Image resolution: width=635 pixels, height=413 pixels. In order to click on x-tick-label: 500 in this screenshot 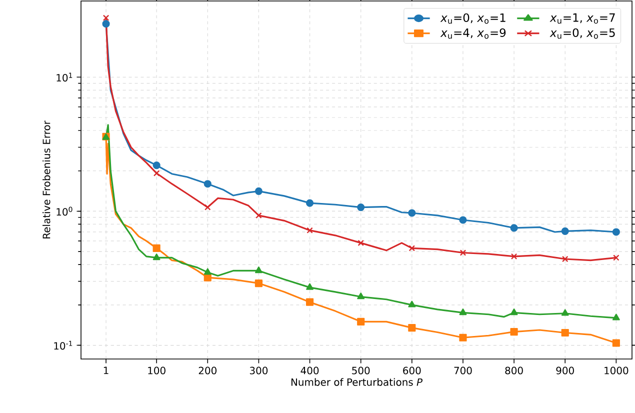, I will do `click(361, 370)`.